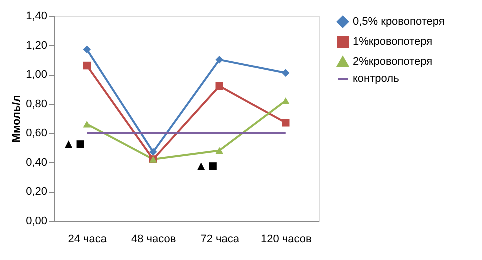 This screenshot has height=260, width=482. I want to click on y-tick-label: 1,00, so click(37, 75).